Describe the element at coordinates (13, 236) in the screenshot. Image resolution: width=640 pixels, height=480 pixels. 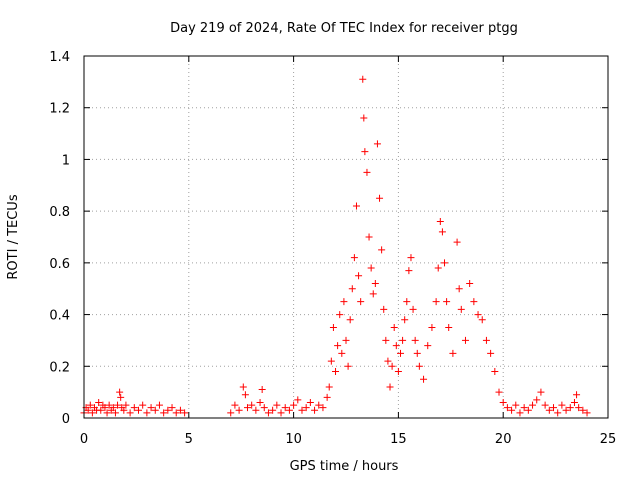
I see `y-axis-label: ROTI / TECUs` at that location.